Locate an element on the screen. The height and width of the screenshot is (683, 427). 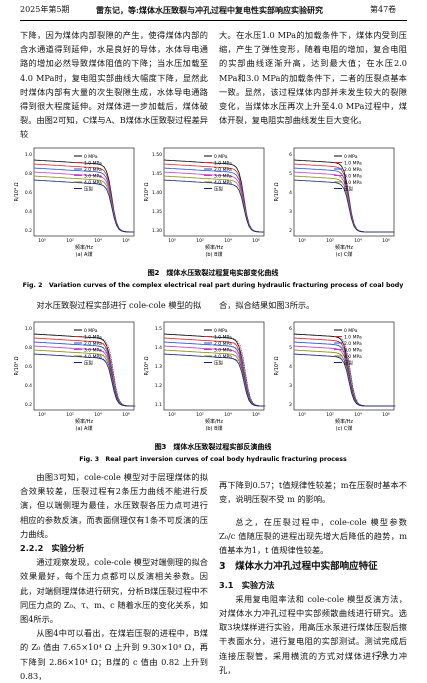
y-tick-label: 1.3 is located at coordinates (158, 367).